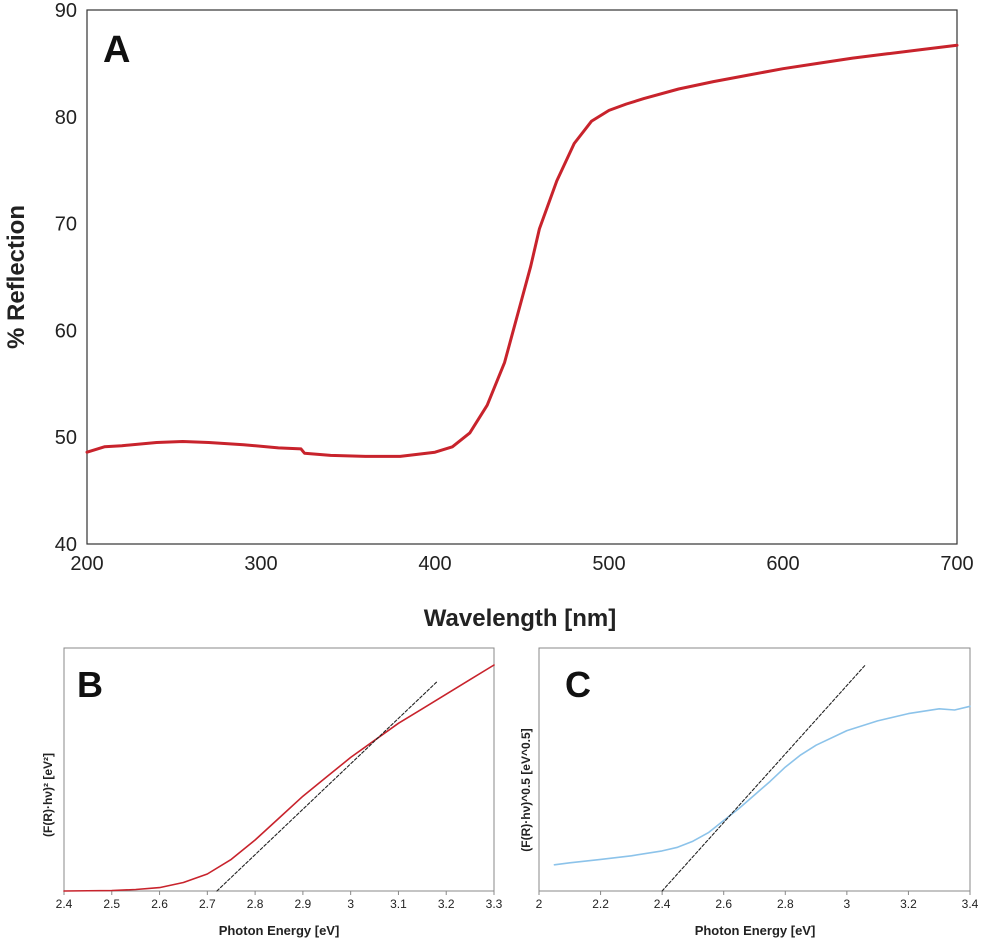  What do you see at coordinates (86, 564) in the screenshot?
I see `panel-a-x-tick-label: 200` at bounding box center [86, 564].